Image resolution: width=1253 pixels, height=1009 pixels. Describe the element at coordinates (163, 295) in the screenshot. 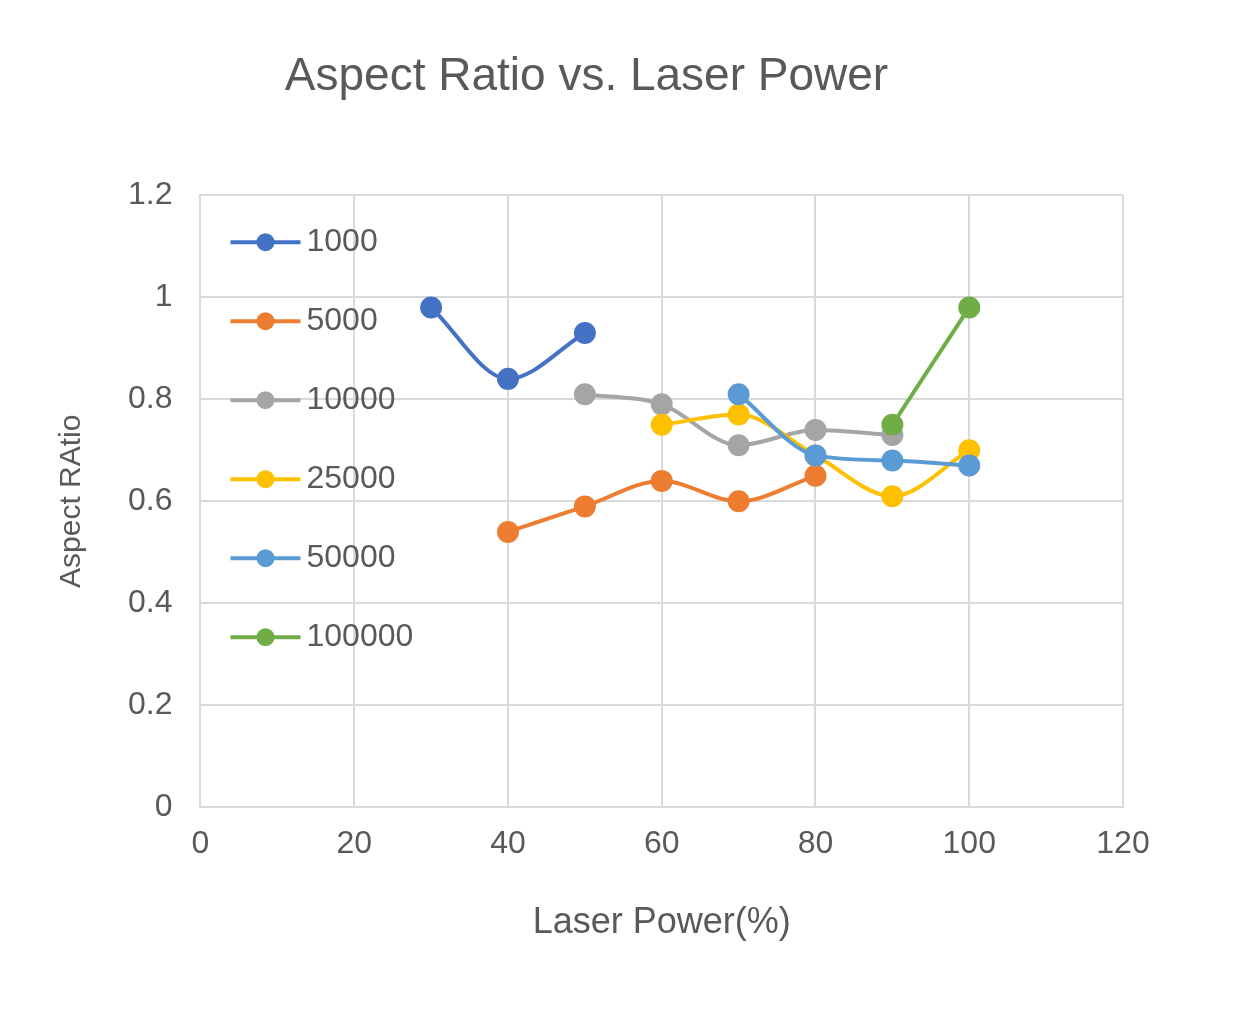

I see `y-tick-label: 1` at that location.